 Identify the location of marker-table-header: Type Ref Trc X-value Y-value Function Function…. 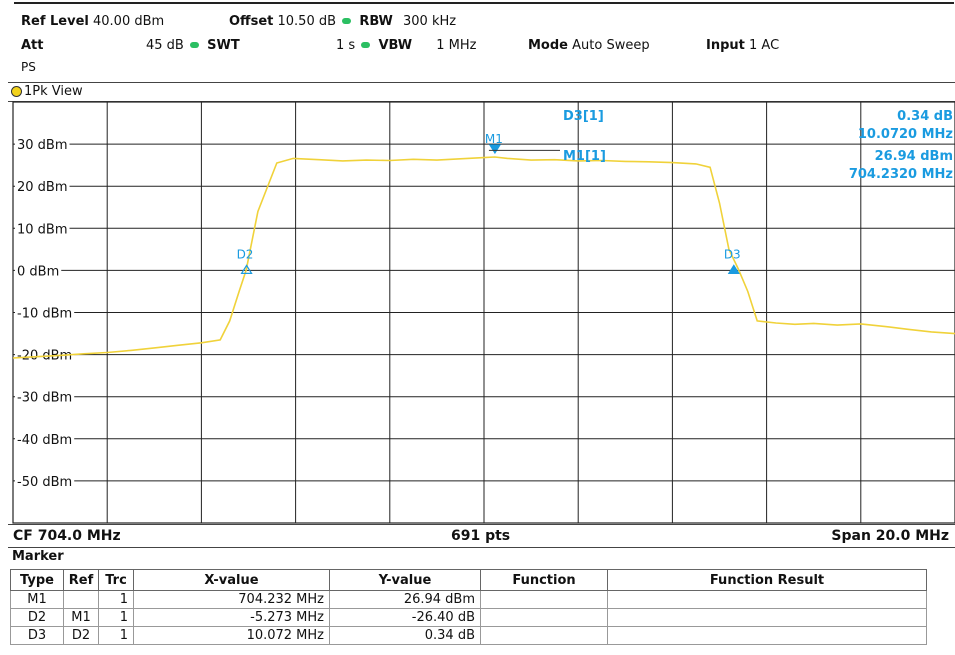
(468, 580).